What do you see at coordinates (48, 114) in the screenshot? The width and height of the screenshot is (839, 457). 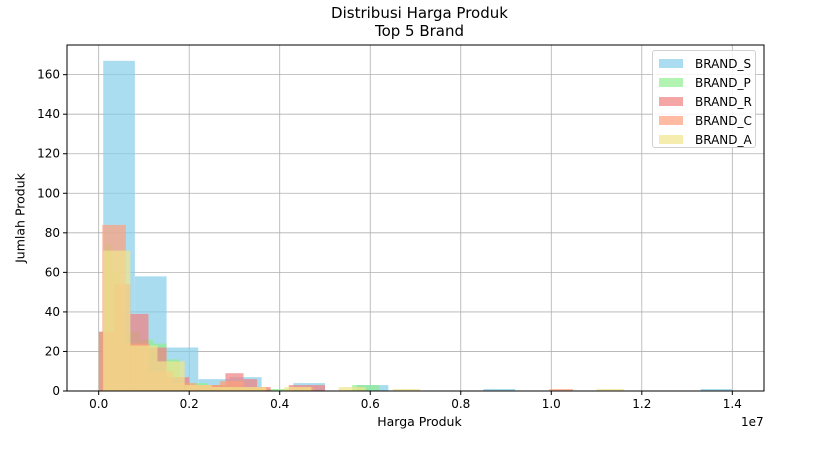 I see `y-tick-label: 140` at bounding box center [48, 114].